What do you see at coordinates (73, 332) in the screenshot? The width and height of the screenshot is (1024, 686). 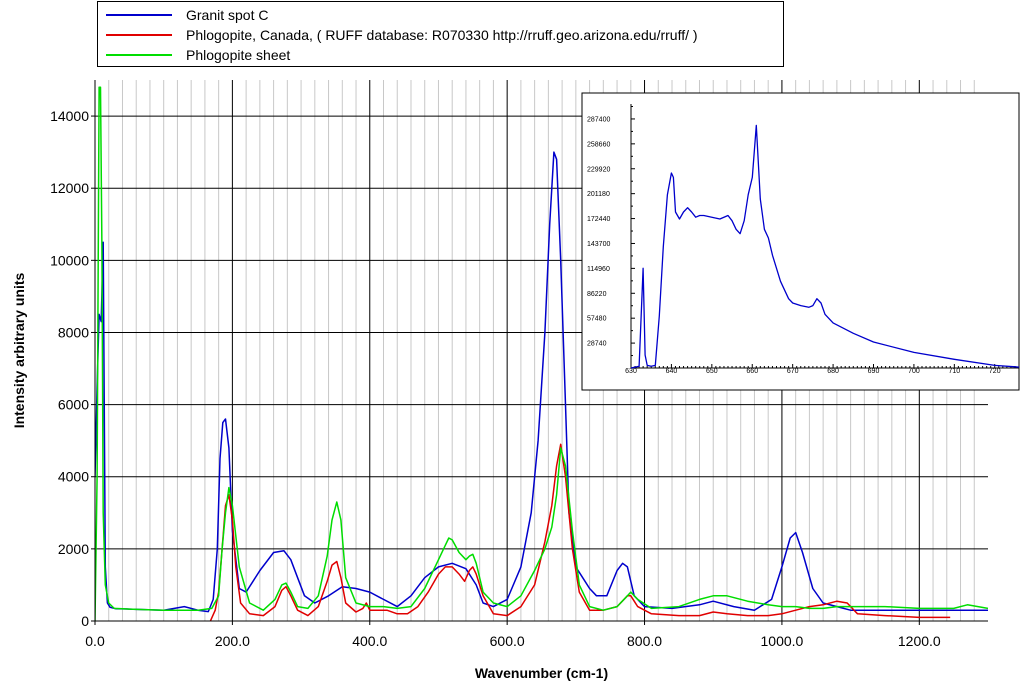 I see `y-tick-label: 8000` at bounding box center [73, 332].